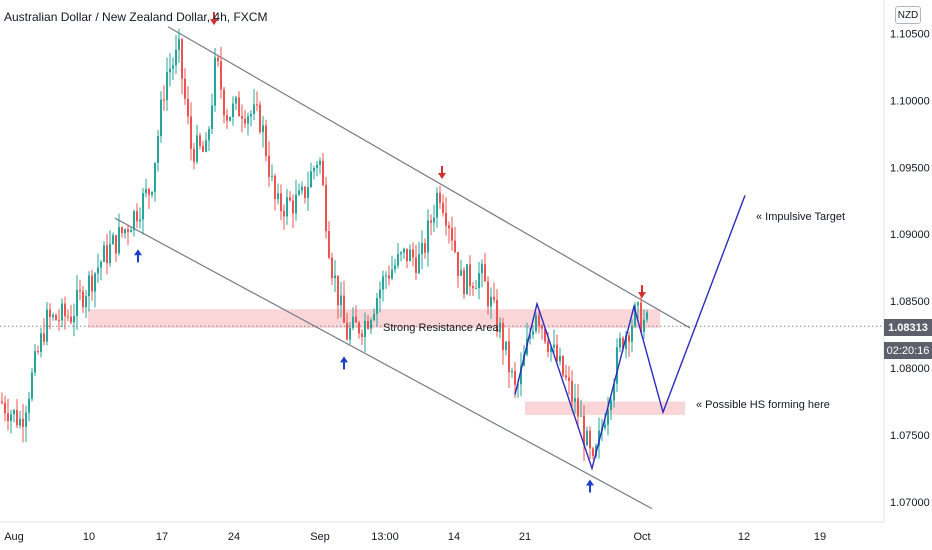 The width and height of the screenshot is (932, 550). What do you see at coordinates (908, 15) in the screenshot?
I see `currency-selector: NZD` at bounding box center [908, 15].